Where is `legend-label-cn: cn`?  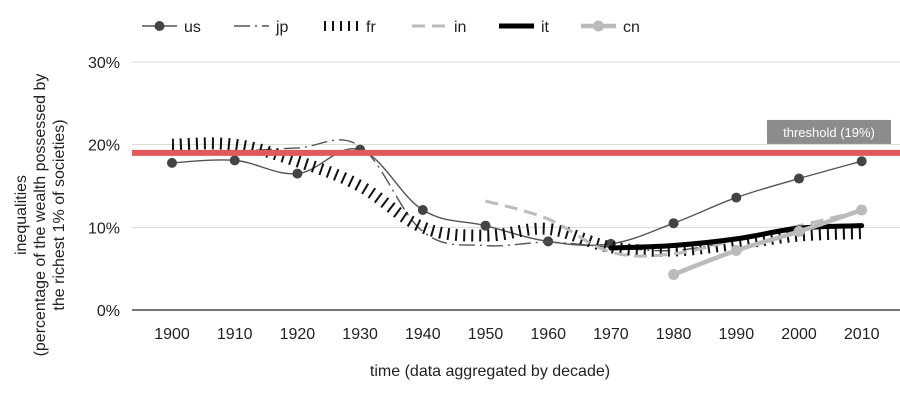 legend-label-cn: cn is located at coordinates (631, 27).